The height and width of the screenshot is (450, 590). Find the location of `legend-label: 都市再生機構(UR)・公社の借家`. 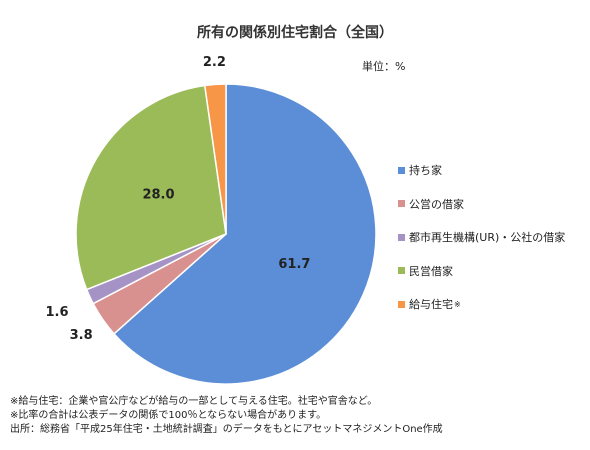

legend-label: 都市再生機構(UR)・公社の借家 is located at coordinates (487, 237).